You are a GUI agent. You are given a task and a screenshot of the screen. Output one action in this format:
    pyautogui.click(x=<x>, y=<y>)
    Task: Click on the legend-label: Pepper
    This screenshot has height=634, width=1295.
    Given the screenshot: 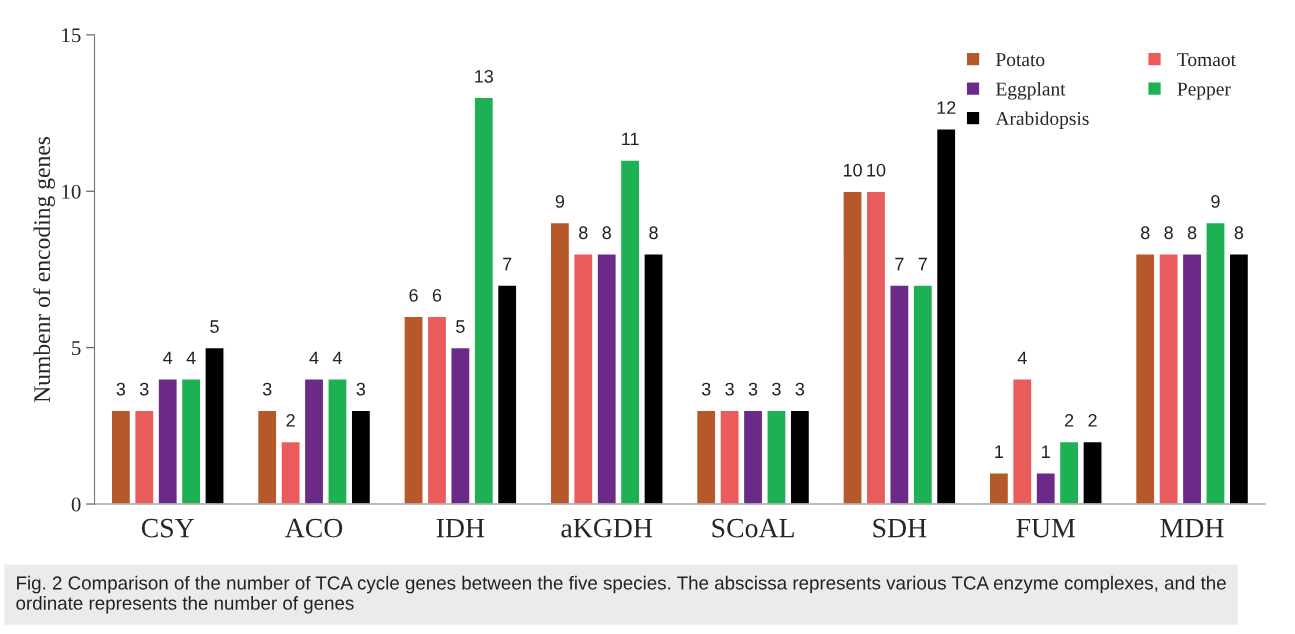 What is the action you would take?
    pyautogui.click(x=1204, y=91)
    